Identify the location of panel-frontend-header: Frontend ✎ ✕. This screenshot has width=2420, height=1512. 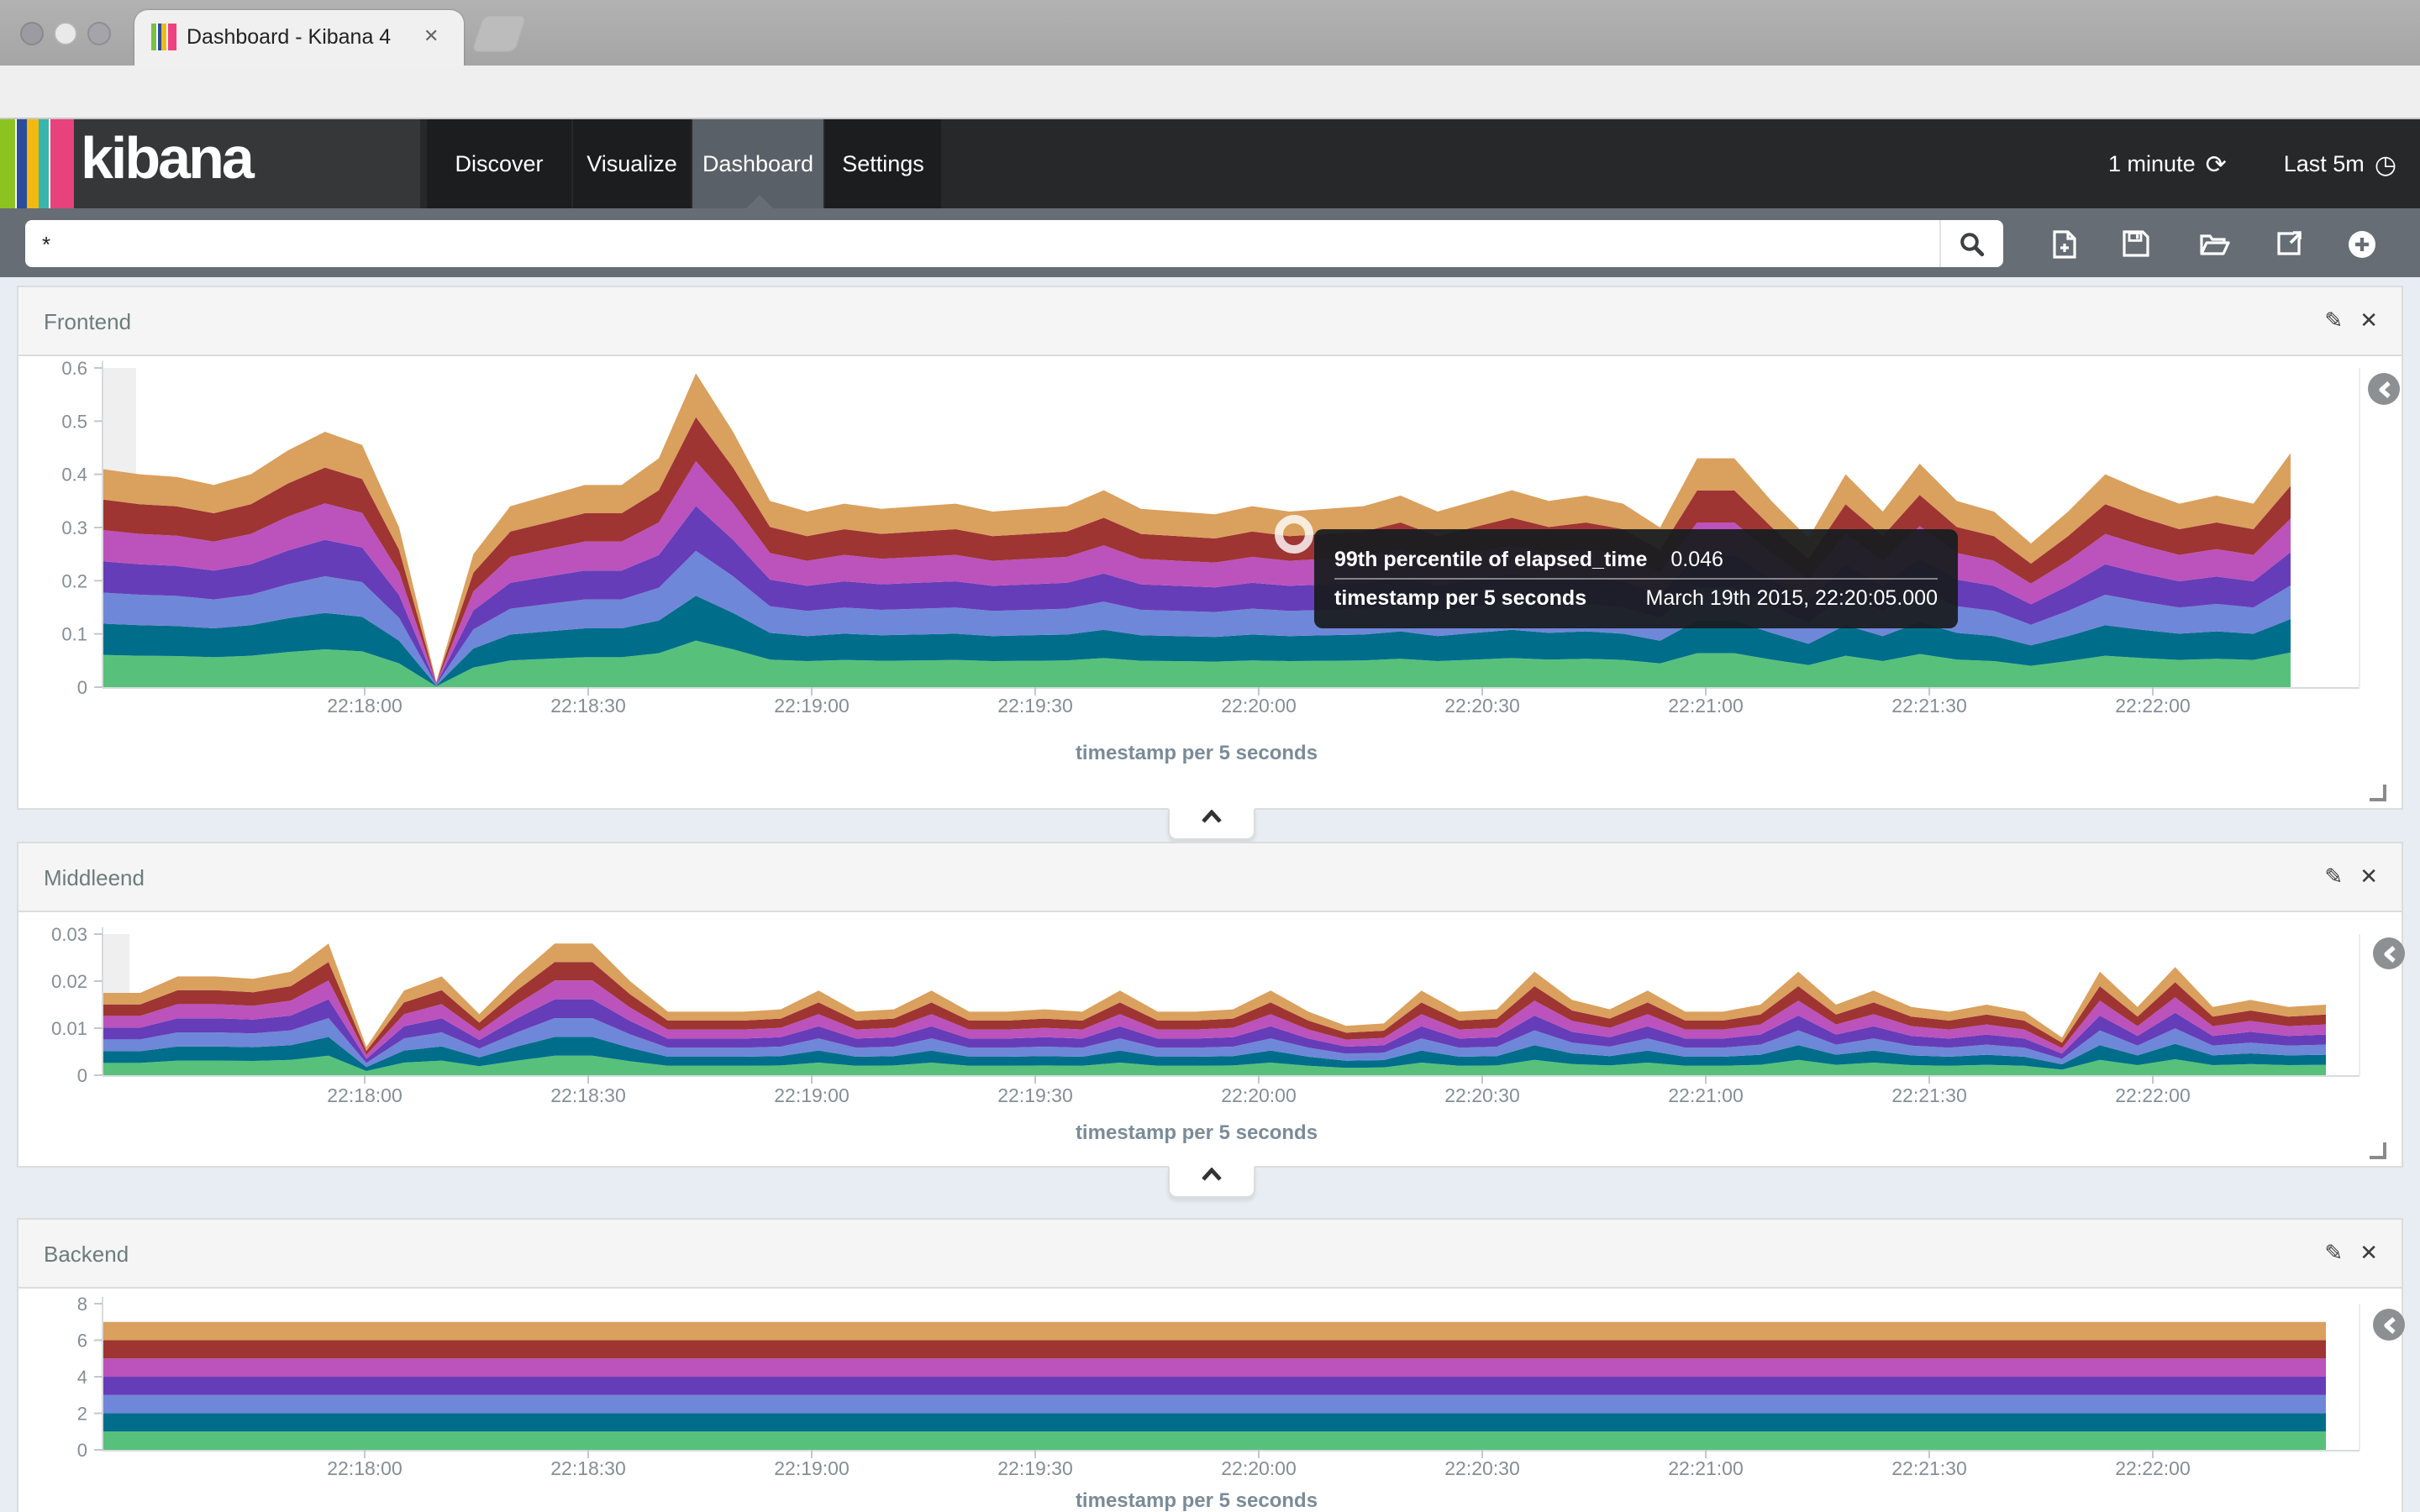
(1210, 321).